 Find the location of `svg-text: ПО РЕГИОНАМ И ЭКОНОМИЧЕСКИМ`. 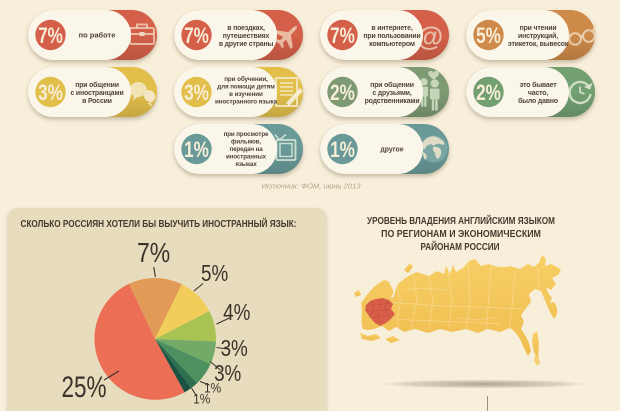

svg-text: ПО РЕГИОНАМ И ЭКОНОМИЧЕСКИМ is located at coordinates (461, 234).